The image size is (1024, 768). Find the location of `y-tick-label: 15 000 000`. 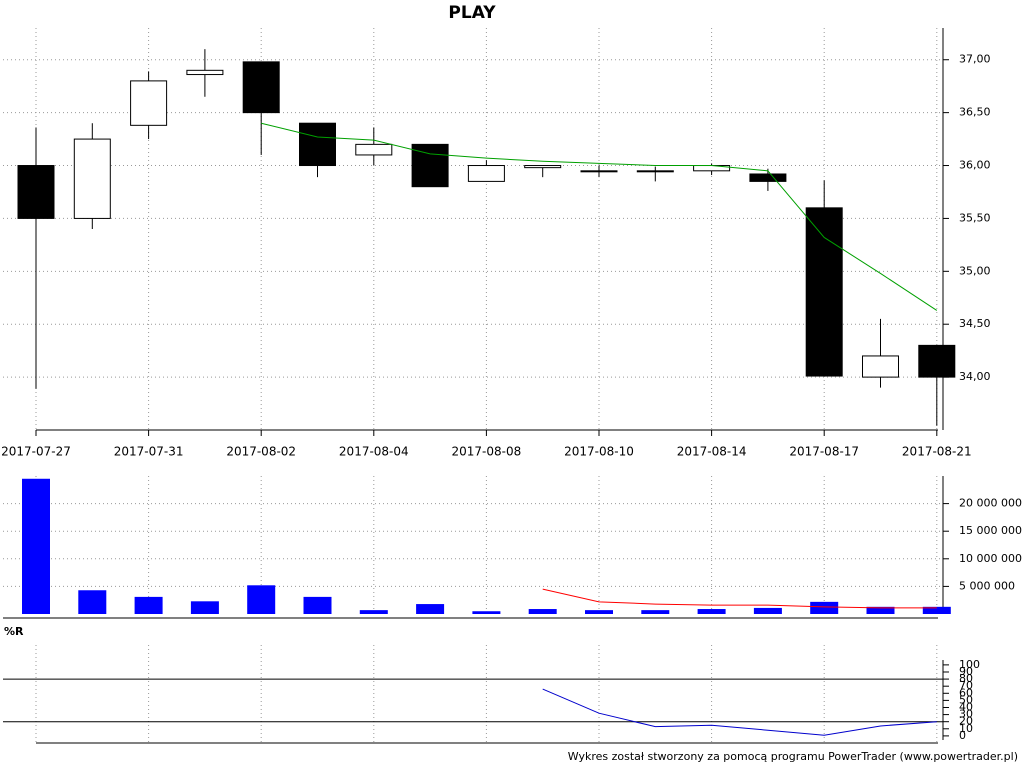

y-tick-label: 15 000 000 is located at coordinates (990, 530).